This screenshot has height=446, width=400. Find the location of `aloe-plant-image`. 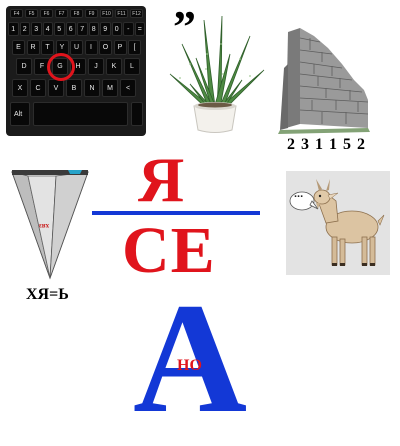

aloe-plant-image is located at coordinates (217, 74).